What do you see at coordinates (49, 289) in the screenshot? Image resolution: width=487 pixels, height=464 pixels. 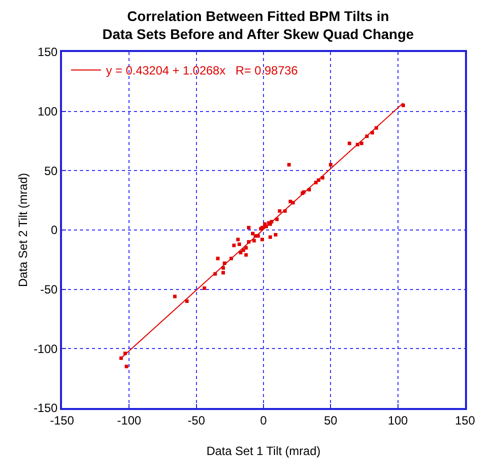 I see `y-tick-label: -50` at bounding box center [49, 289].